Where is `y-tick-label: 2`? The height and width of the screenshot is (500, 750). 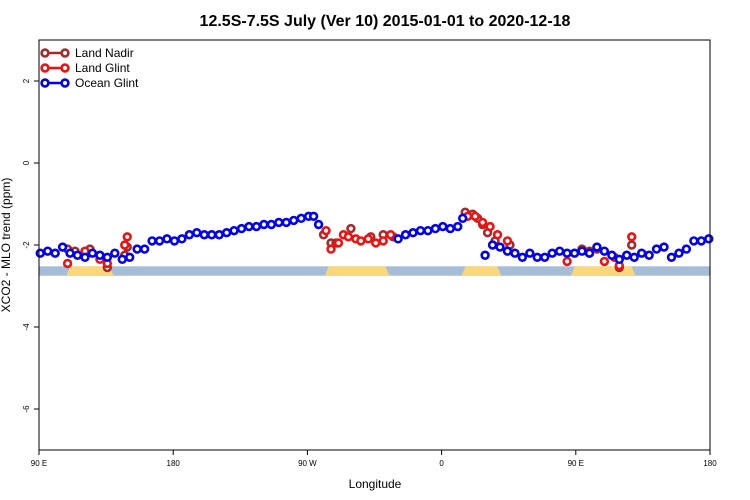
y-tick-label: 2 is located at coordinates (26, 80).